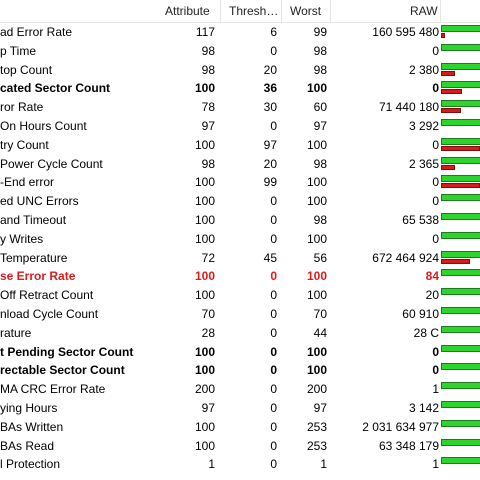 This screenshot has width=480, height=480. What do you see at coordinates (240, 370) in the screenshot?
I see `table-row: rectable Sector Count 100 0 100 0` at bounding box center [240, 370].